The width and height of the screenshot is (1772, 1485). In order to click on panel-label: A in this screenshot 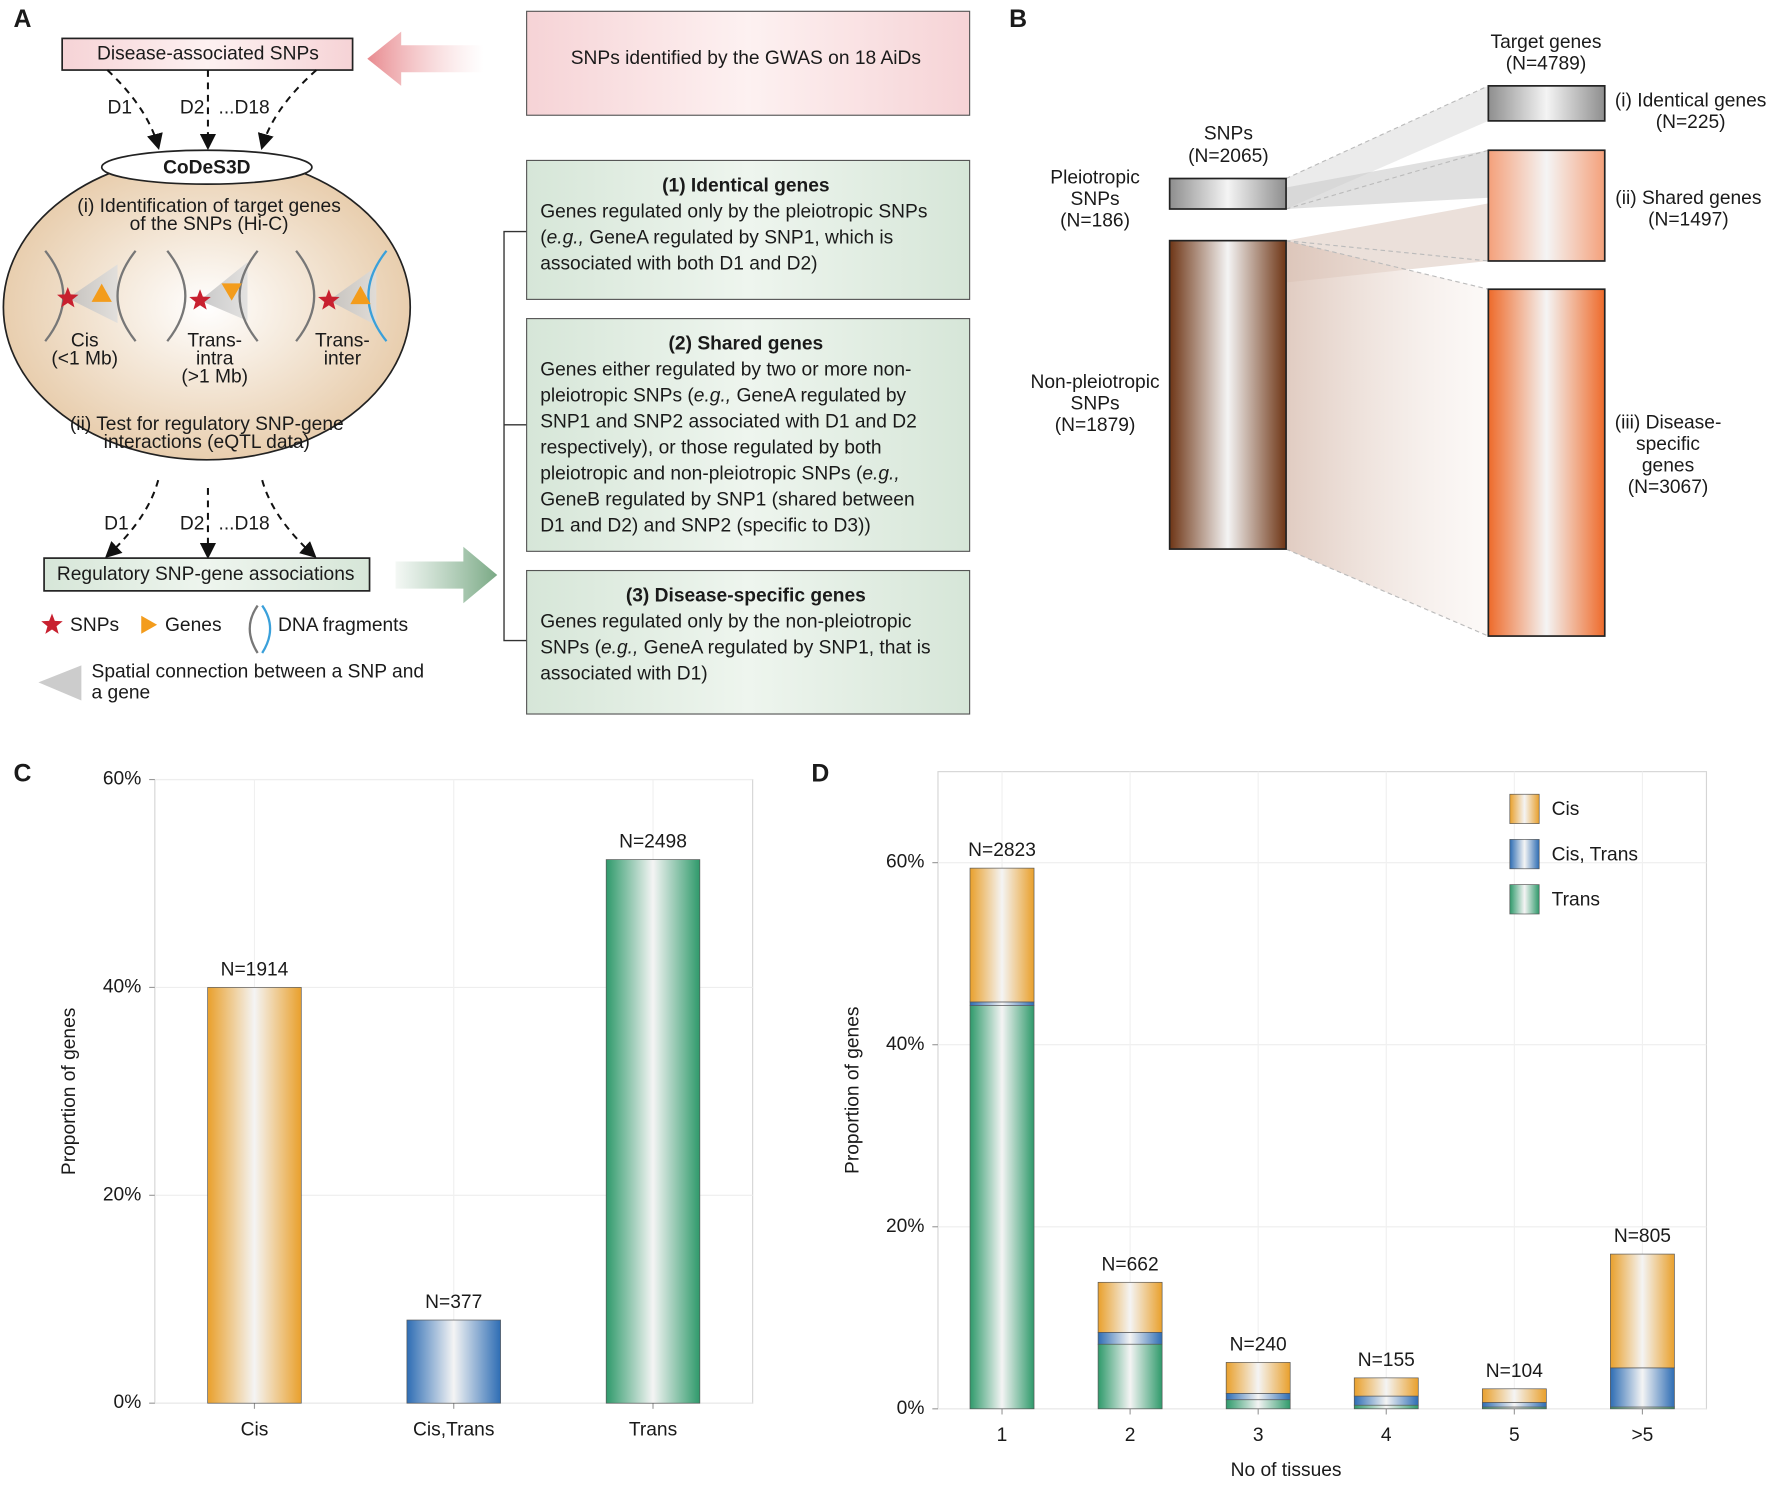, I will do `click(23, 19)`.